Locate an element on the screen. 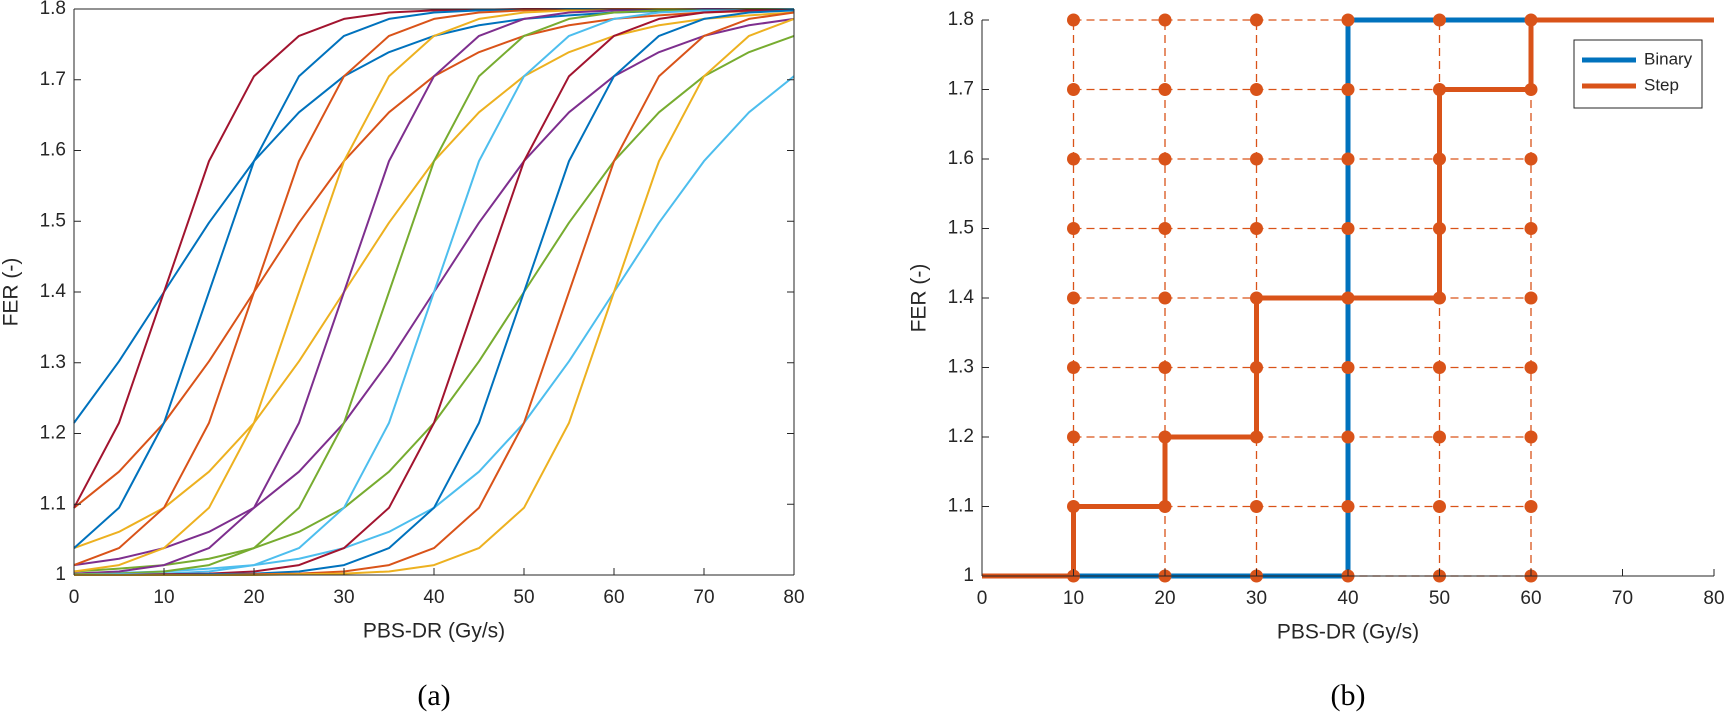 Image resolution: width=1725 pixels, height=720 pixels. legend-label: Step is located at coordinates (1661, 84).